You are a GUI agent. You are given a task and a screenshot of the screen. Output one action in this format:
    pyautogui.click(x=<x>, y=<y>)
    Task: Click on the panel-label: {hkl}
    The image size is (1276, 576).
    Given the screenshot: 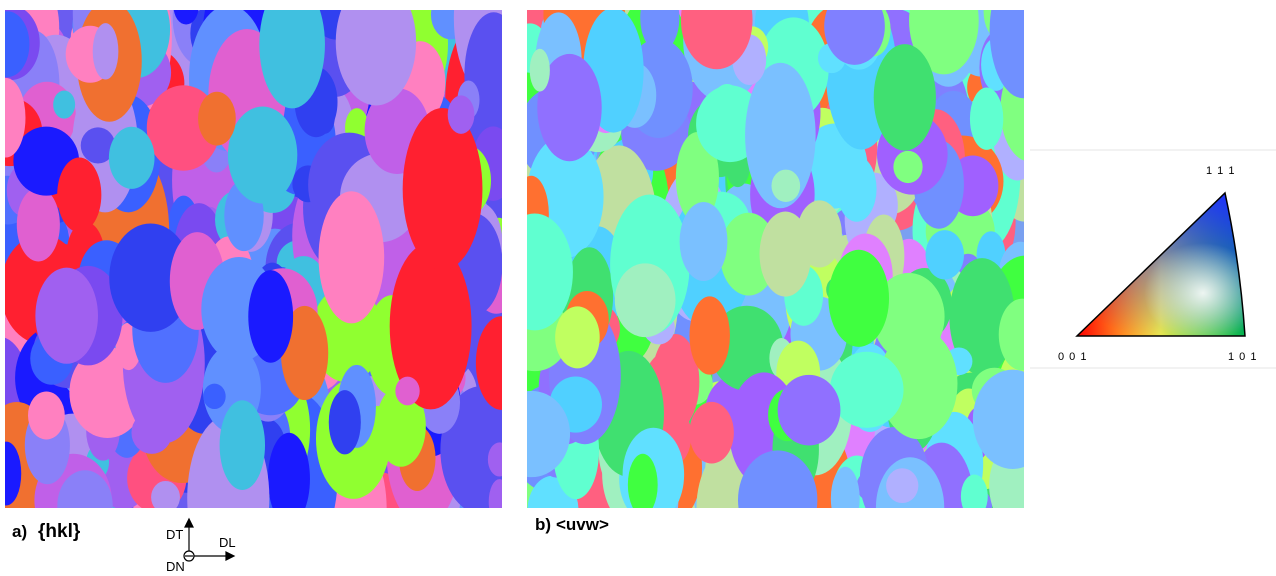 What is the action you would take?
    pyautogui.click(x=59, y=531)
    